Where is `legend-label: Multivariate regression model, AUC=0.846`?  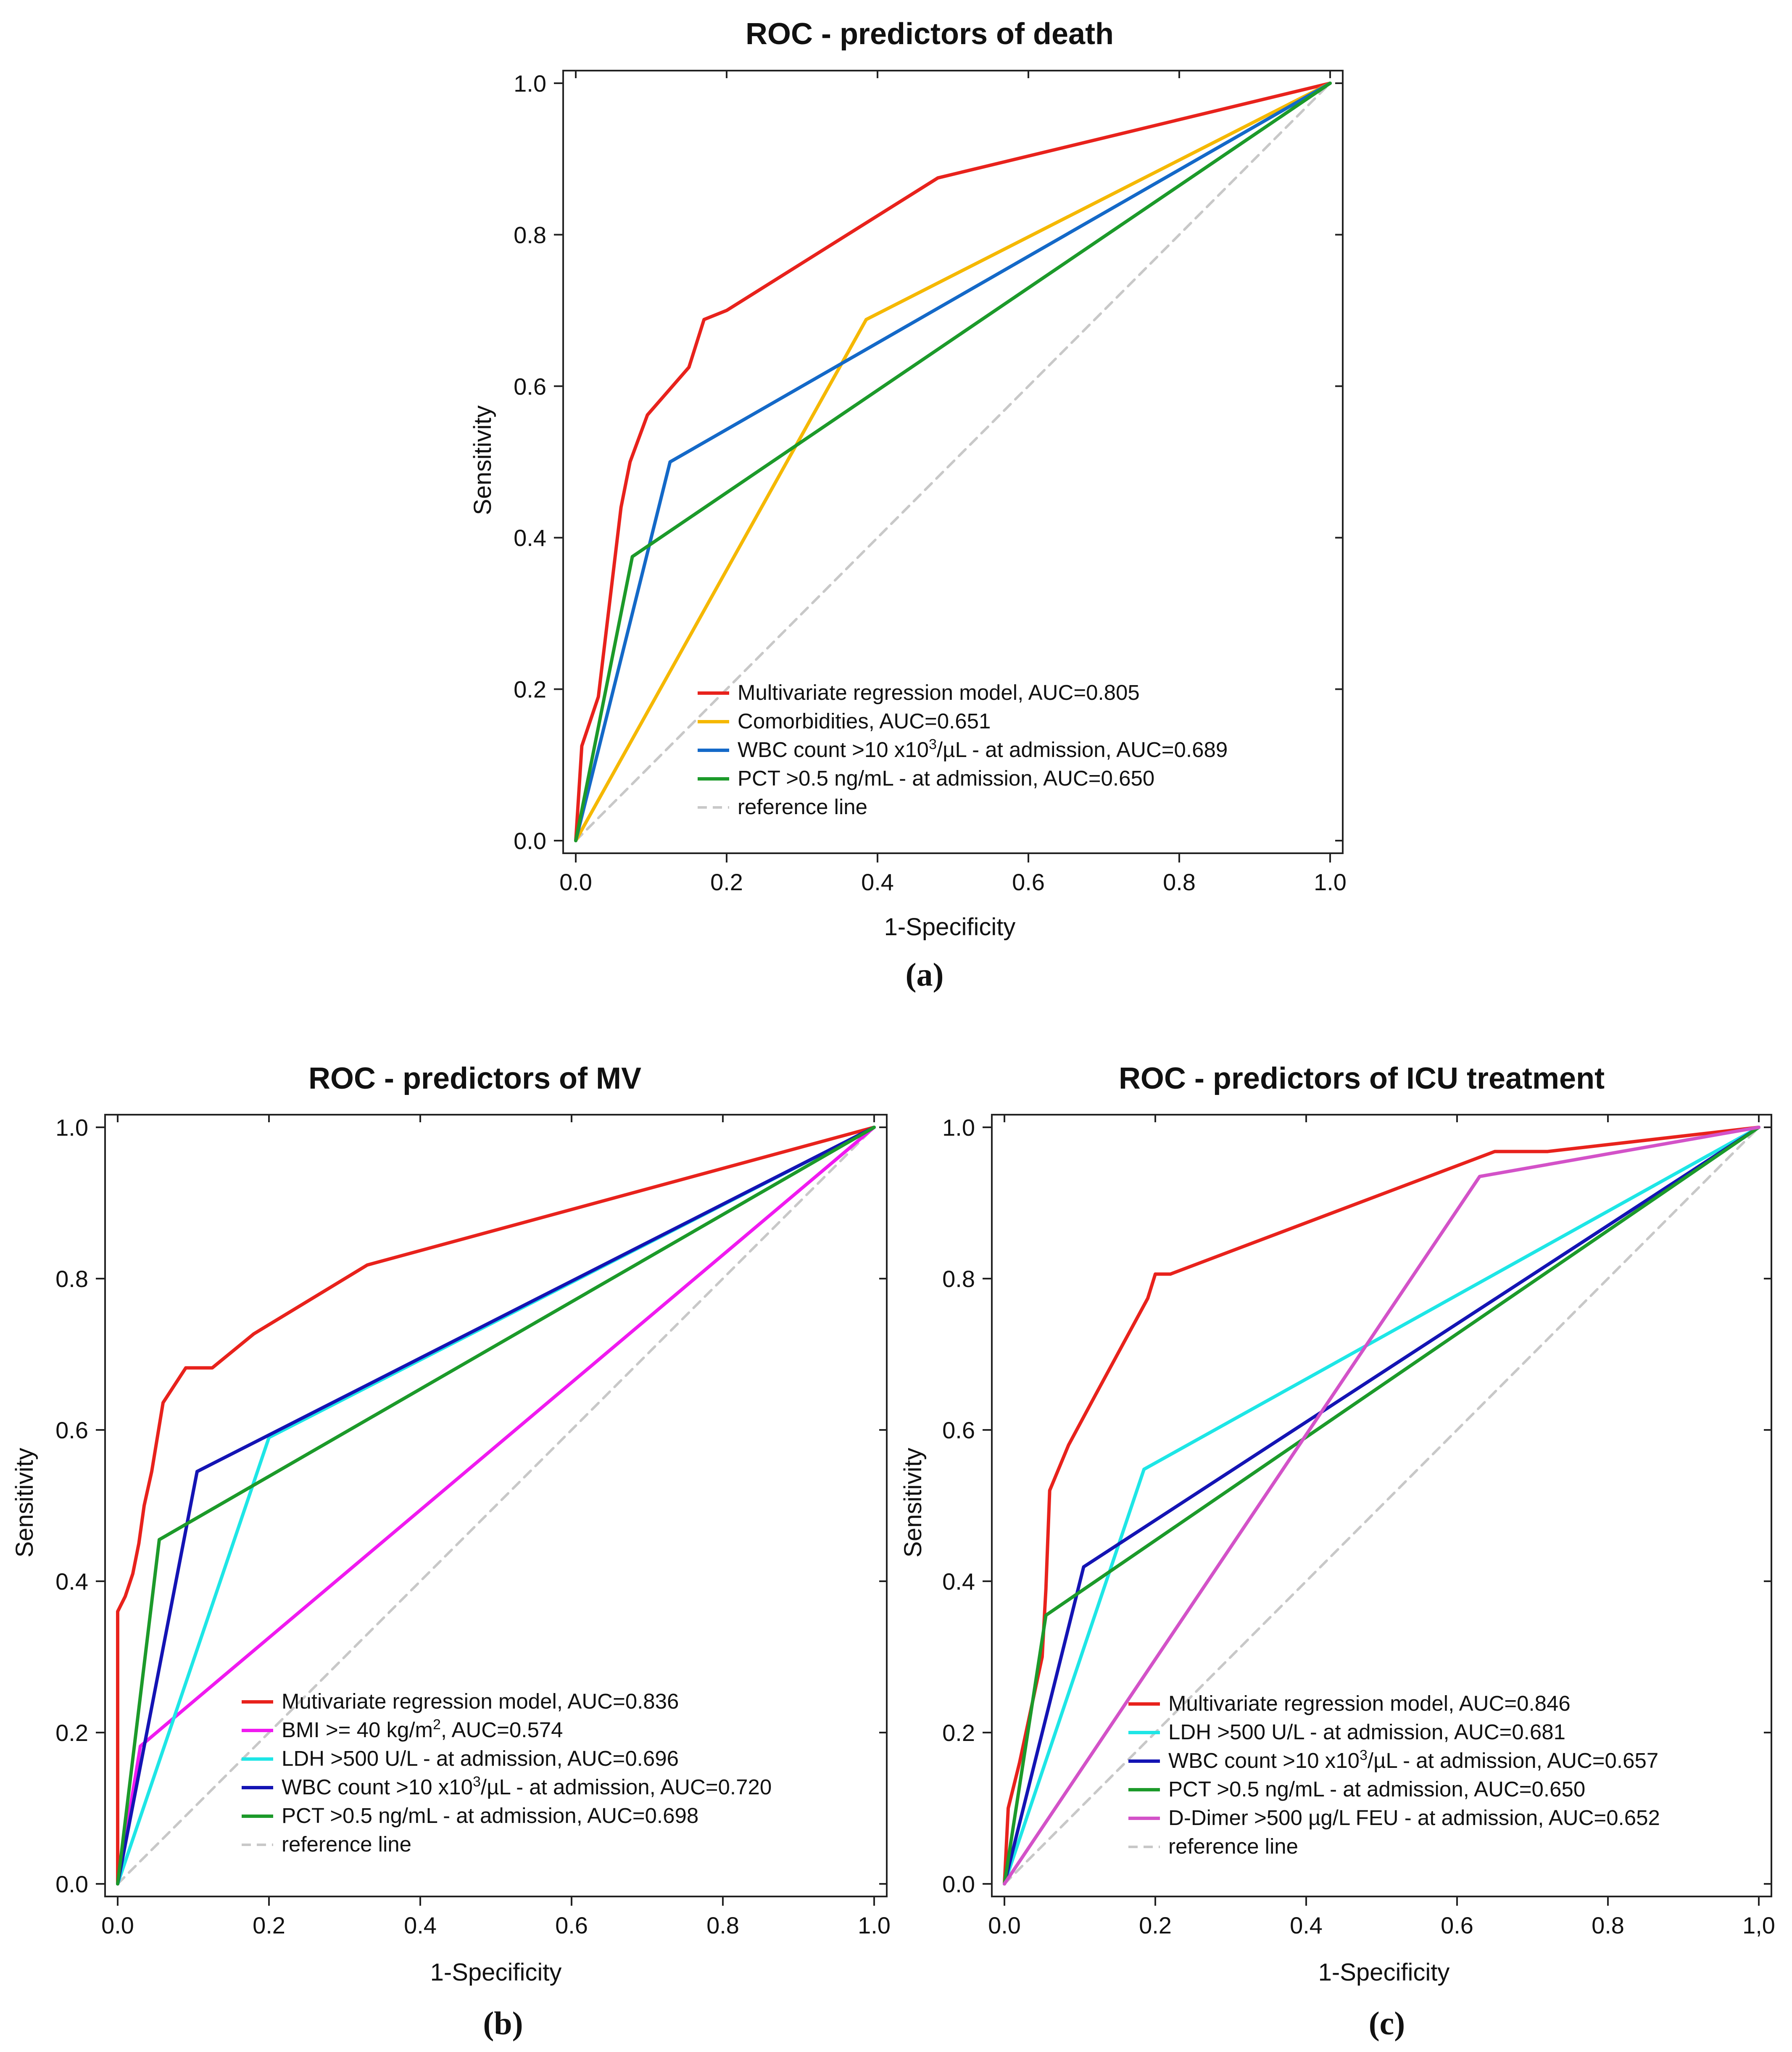 legend-label: Multivariate regression model, AUC=0.846 is located at coordinates (1369, 1703).